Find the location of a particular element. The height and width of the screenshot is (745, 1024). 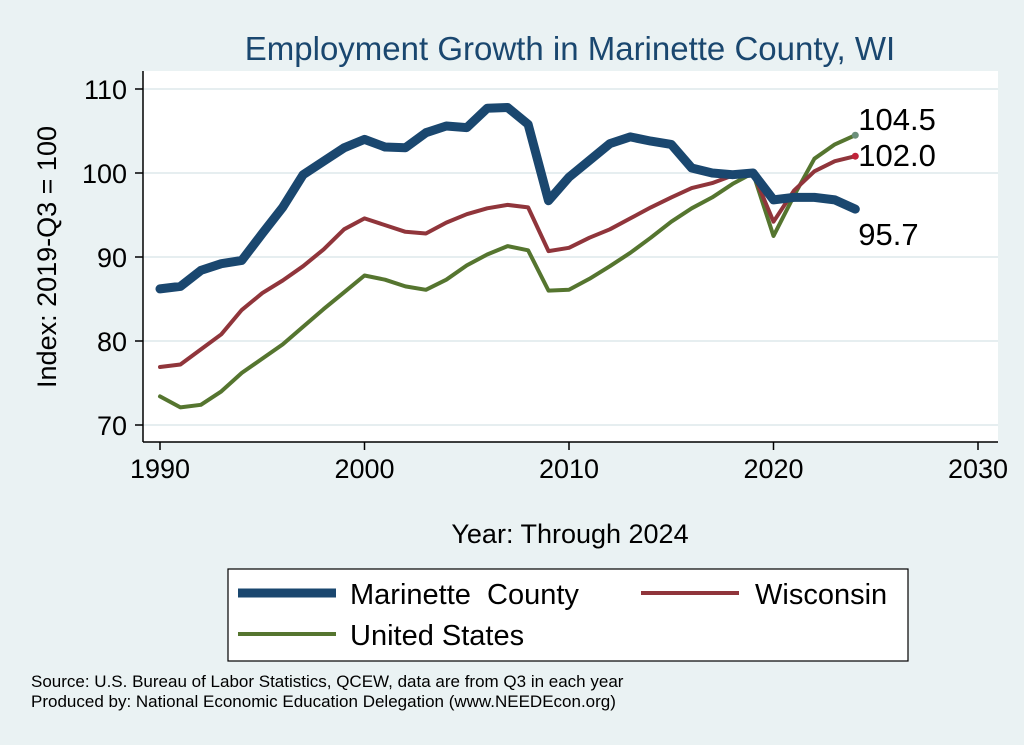

legend-label-wisconsin: Wisconsin is located at coordinates (821, 595).